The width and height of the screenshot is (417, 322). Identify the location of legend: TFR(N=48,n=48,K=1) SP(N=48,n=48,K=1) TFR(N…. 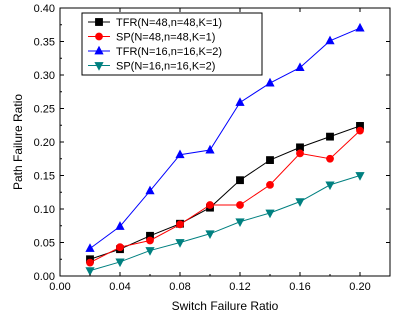
(172, 44).